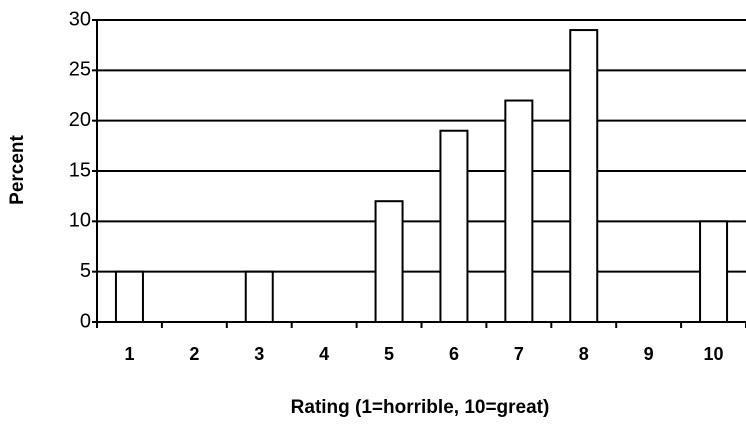 This screenshot has width=746, height=425. What do you see at coordinates (389, 354) in the screenshot?
I see `x-tick-label: 5` at bounding box center [389, 354].